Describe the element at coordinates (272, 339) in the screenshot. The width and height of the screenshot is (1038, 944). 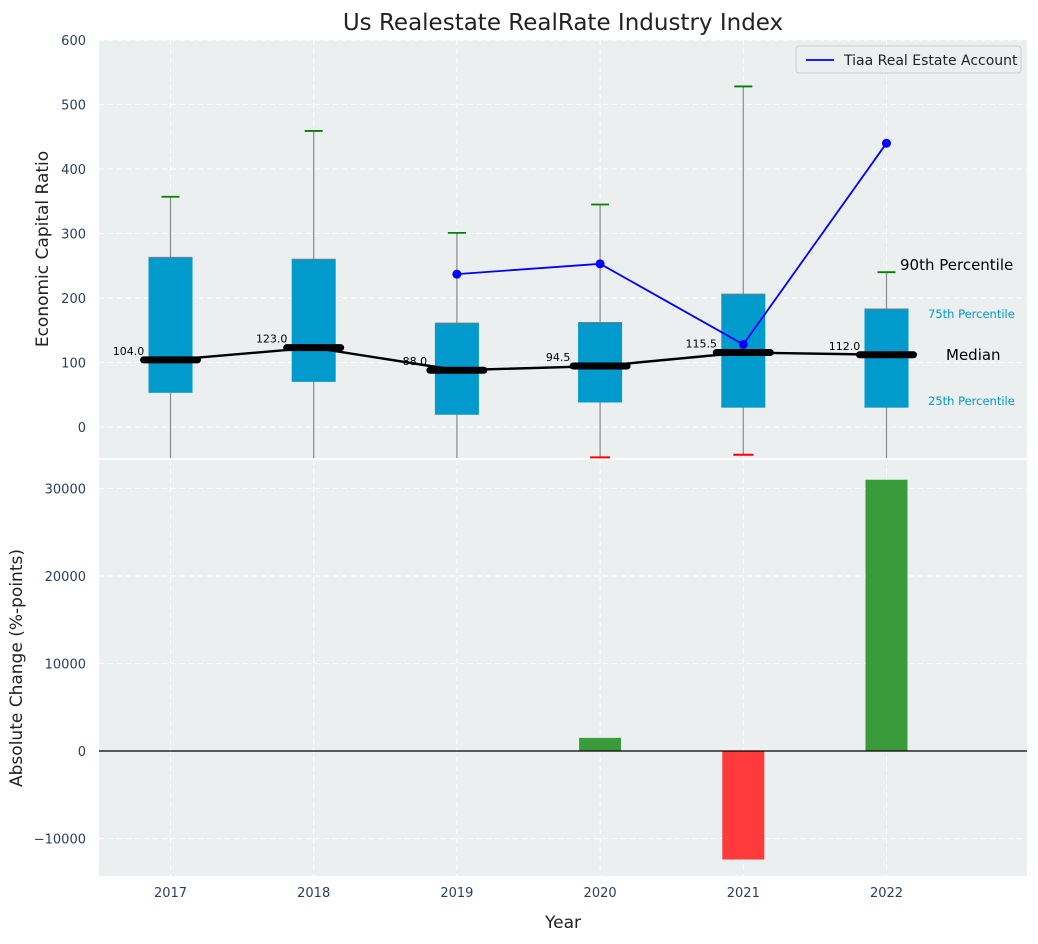
I see `median-value-label: 123.0` at that location.